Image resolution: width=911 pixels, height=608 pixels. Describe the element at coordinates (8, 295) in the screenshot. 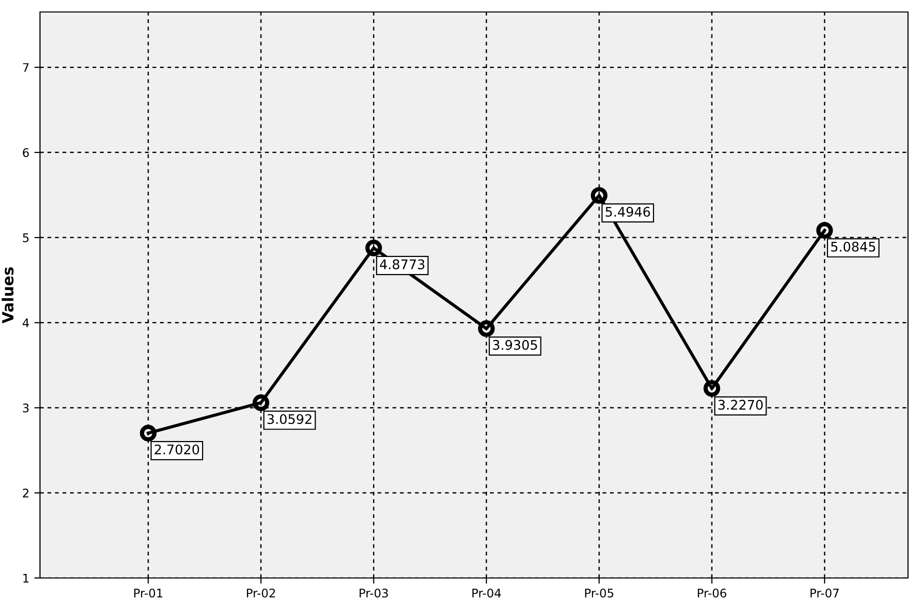

I see `y-axis-title: Values` at that location.